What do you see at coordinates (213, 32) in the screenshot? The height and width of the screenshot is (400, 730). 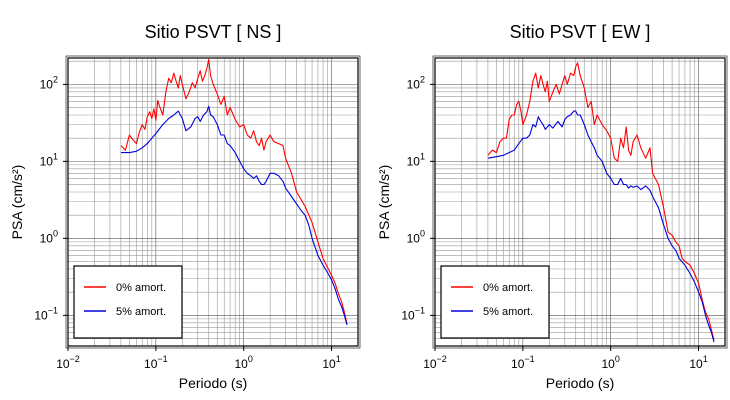 I see `chart-title: Sitio PSVT [ NS ]` at bounding box center [213, 32].